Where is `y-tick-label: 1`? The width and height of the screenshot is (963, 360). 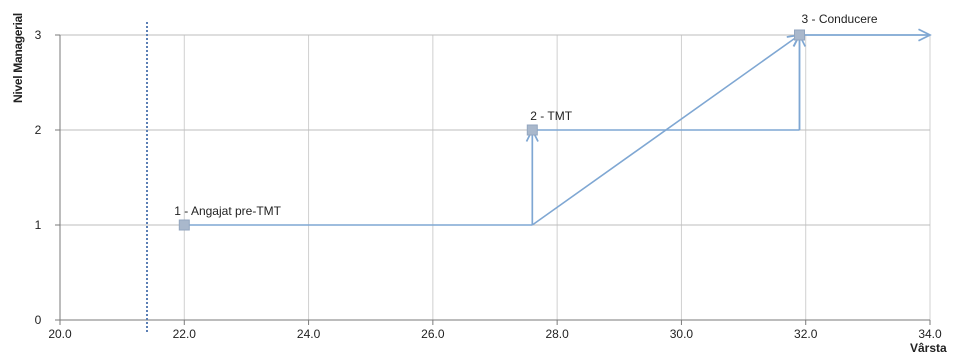 y-tick-label: 1 is located at coordinates (38, 225).